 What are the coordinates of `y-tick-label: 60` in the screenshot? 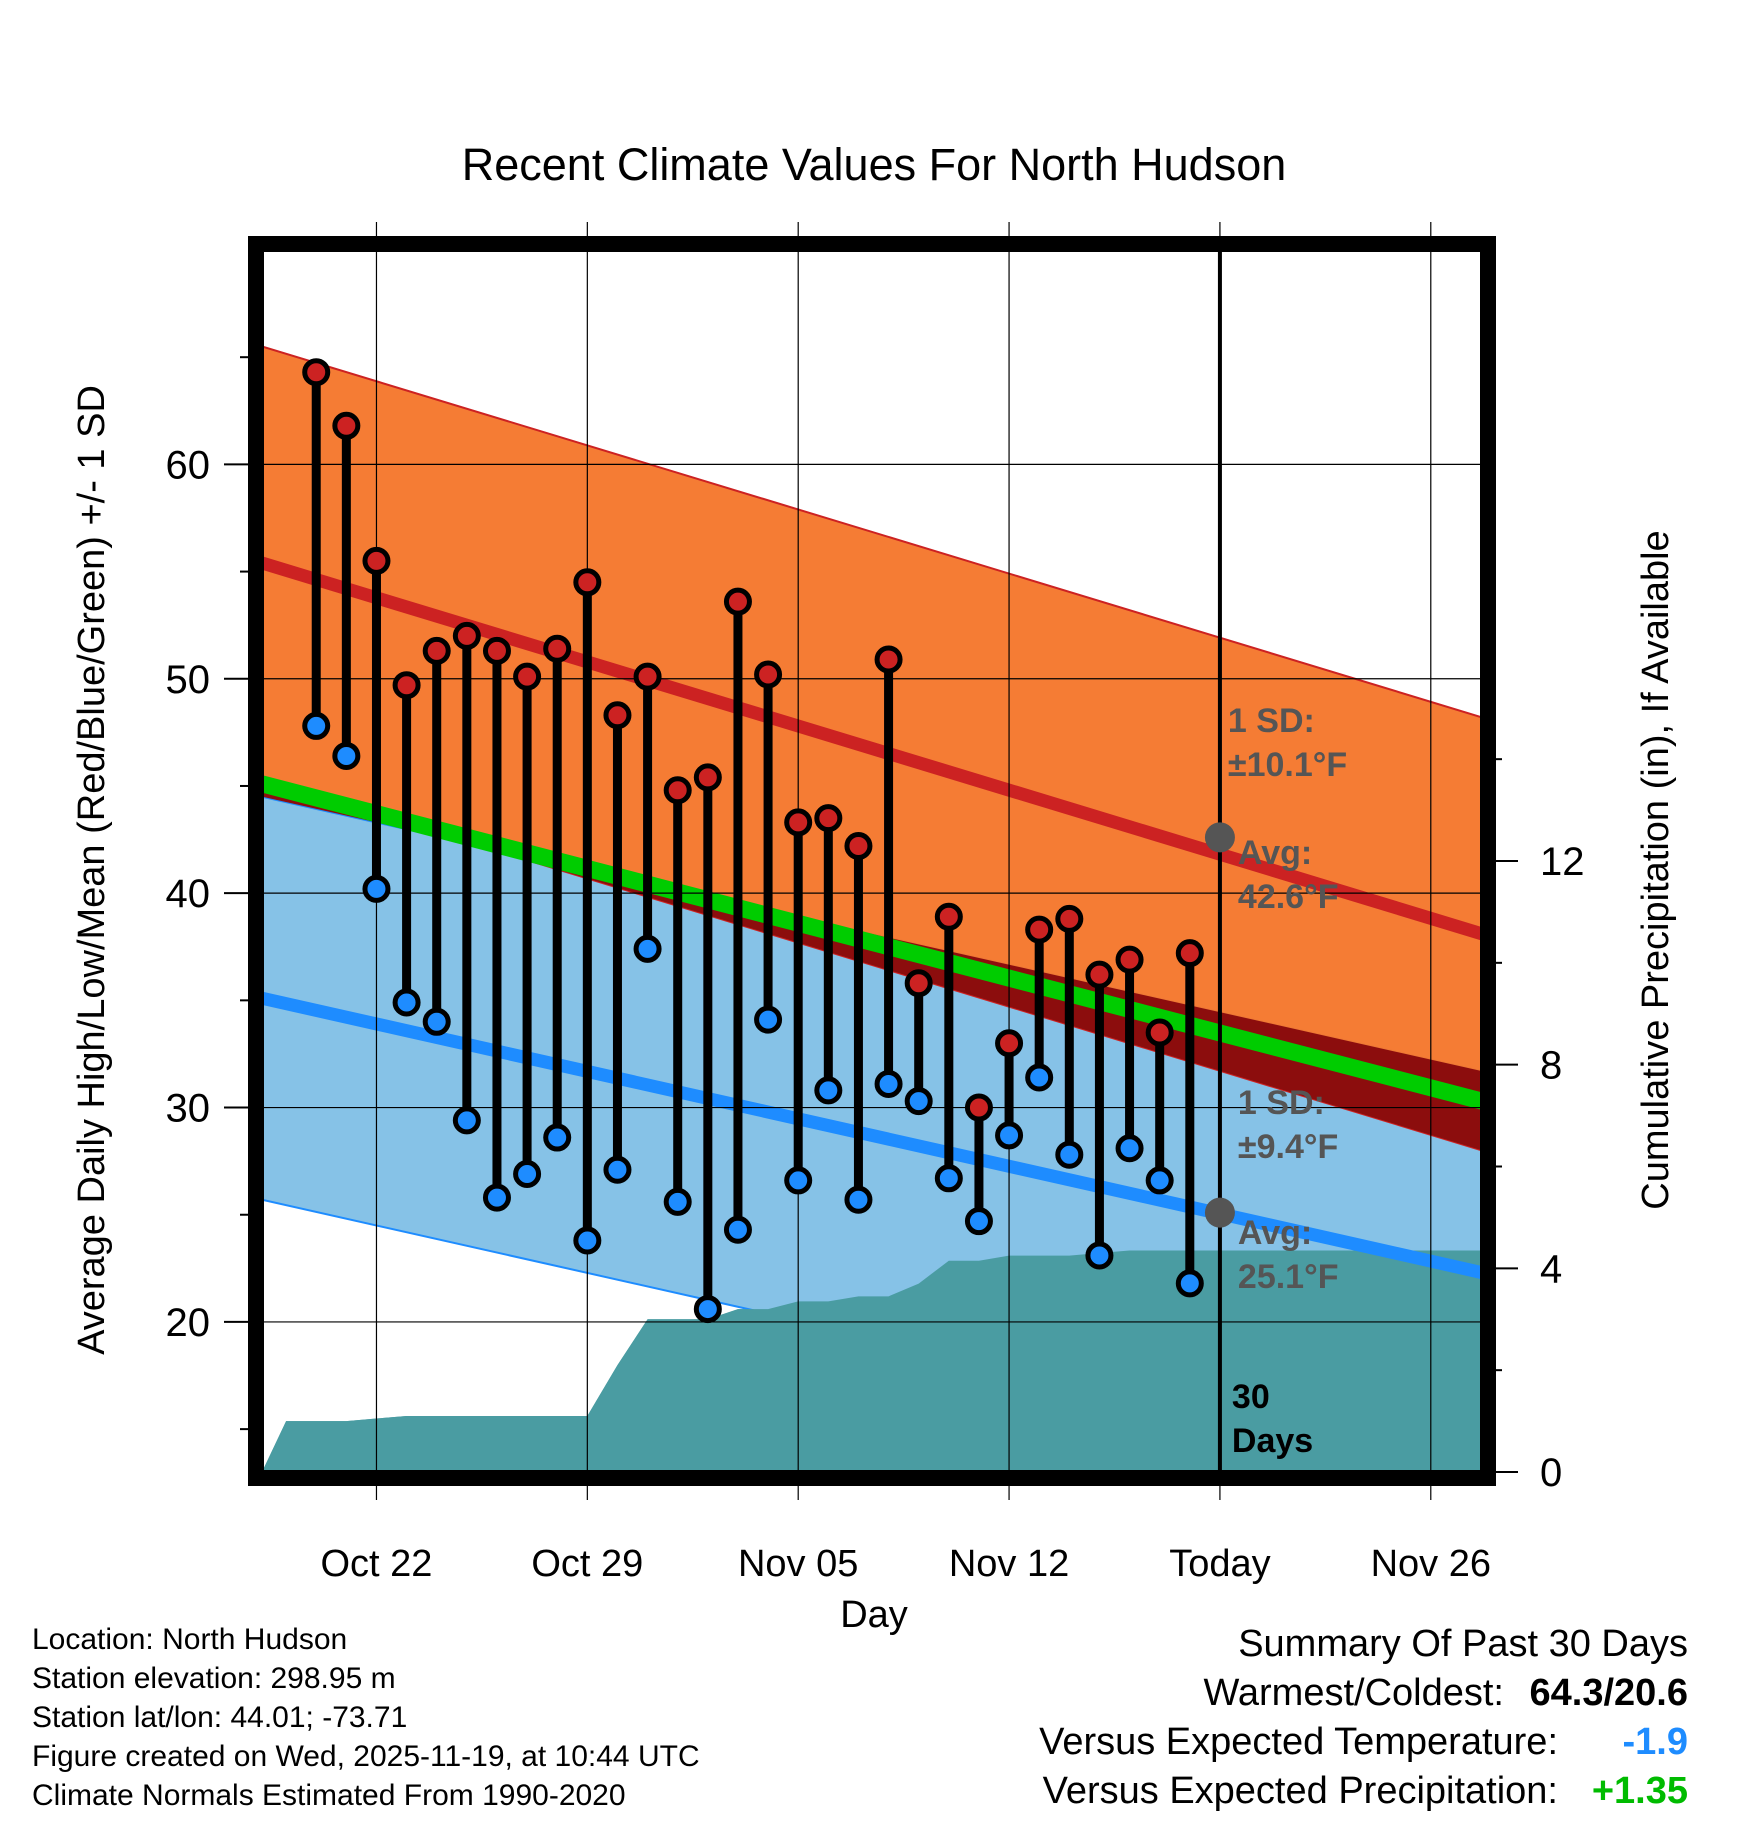 It's located at (188, 465).